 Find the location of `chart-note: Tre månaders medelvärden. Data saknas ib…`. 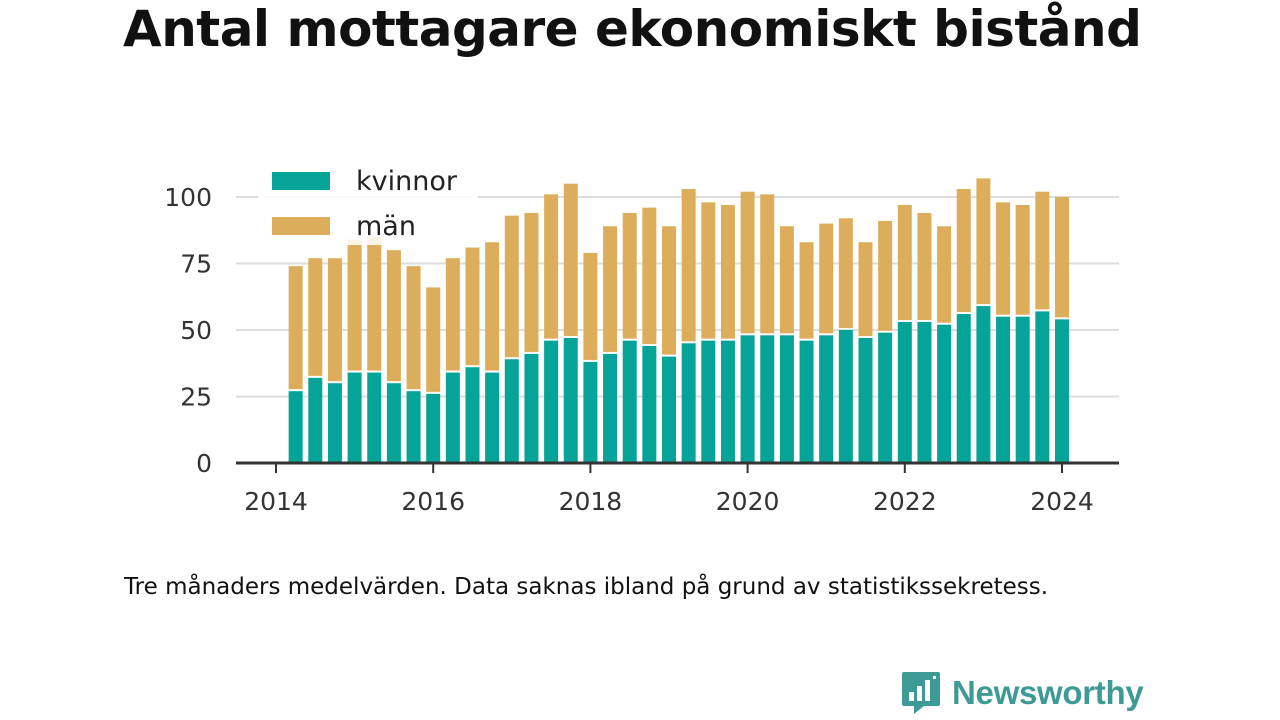

chart-note: Tre månaders medelvärden. Data saknas ib… is located at coordinates (586, 587).